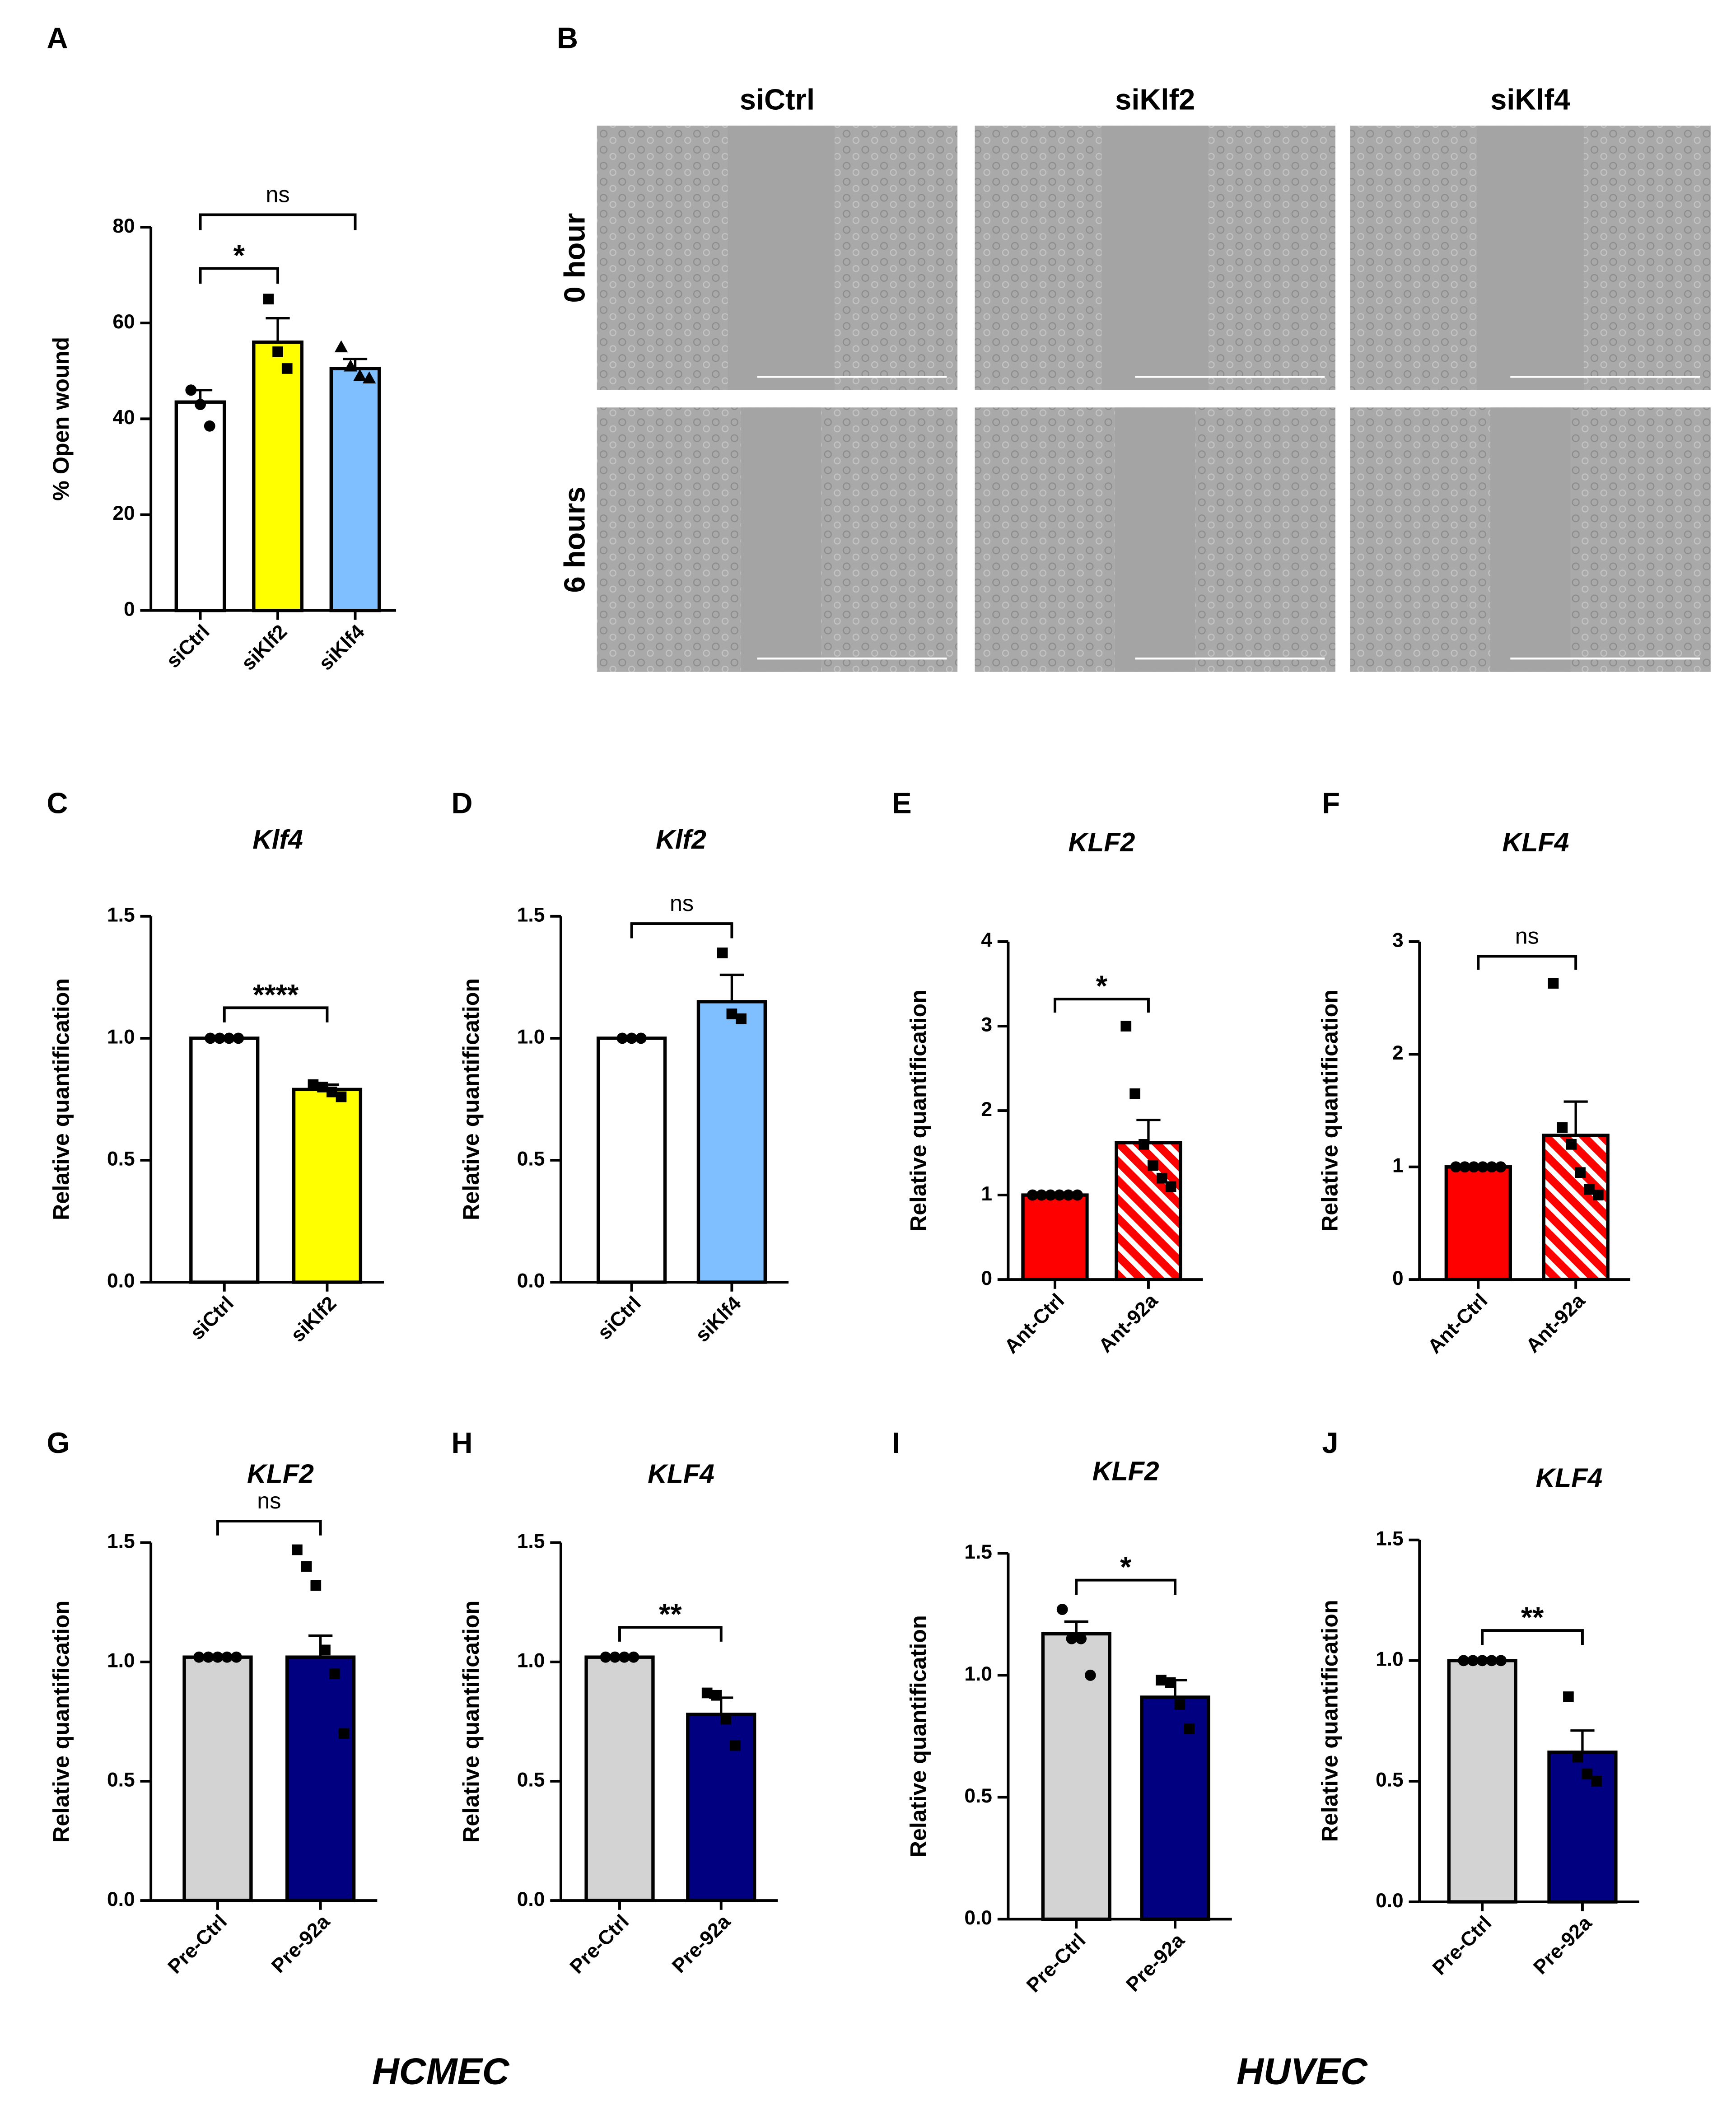 This screenshot has height=2101, width=1736. Describe the element at coordinates (1390, 1901) in the screenshot. I see `y-tick-label: 0.0` at that location.